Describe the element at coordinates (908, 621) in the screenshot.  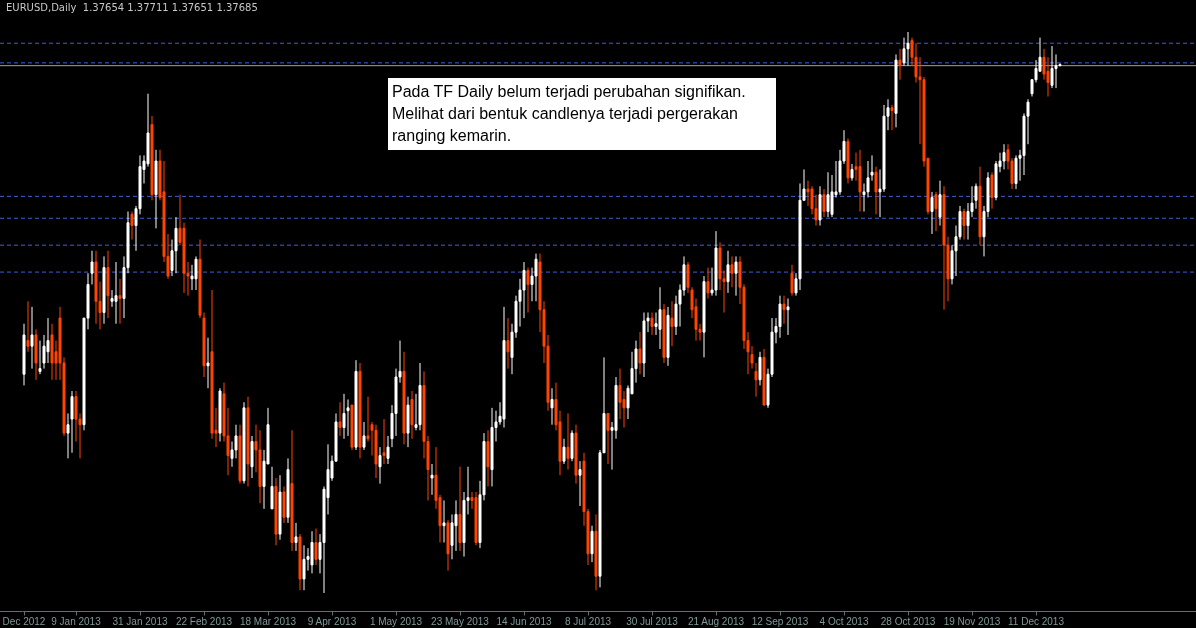
I see `x-tick-label: 28 Oct 2013` at that location.